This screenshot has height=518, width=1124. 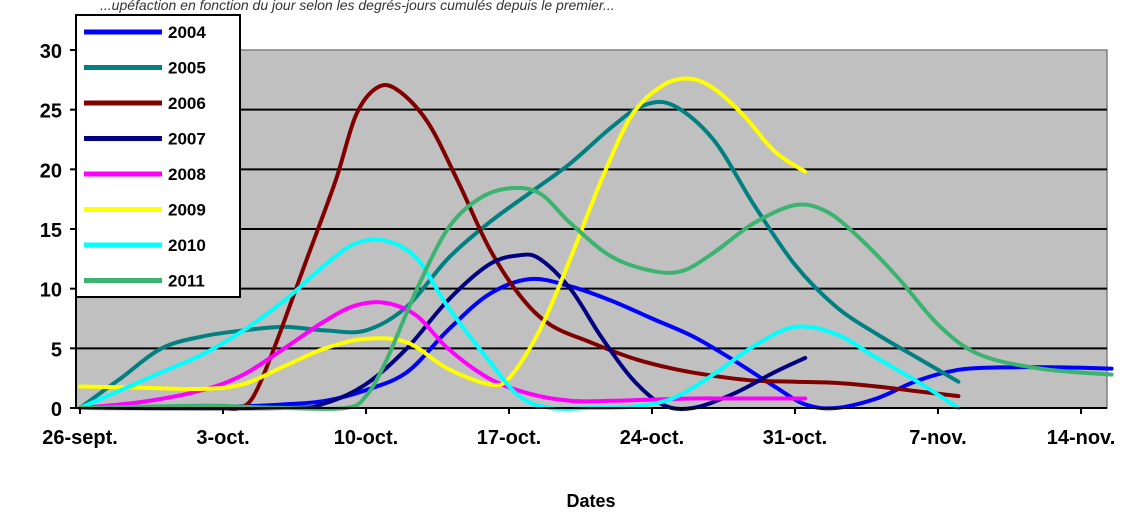 I want to click on legend-label-2011: 2011, so click(x=186, y=281).